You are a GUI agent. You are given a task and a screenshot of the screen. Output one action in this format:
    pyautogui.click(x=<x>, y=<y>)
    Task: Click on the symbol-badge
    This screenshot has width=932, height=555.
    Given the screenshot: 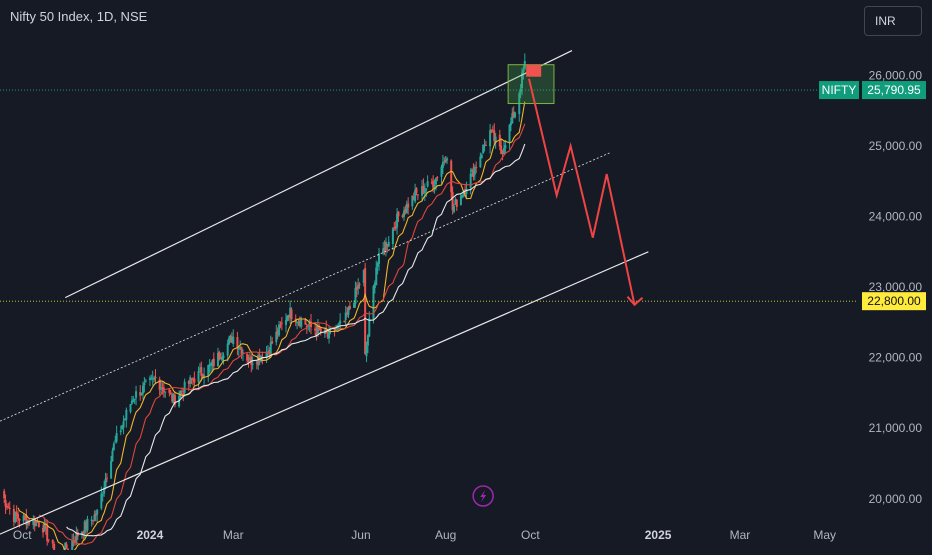 What is the action you would take?
    pyautogui.click(x=839, y=90)
    